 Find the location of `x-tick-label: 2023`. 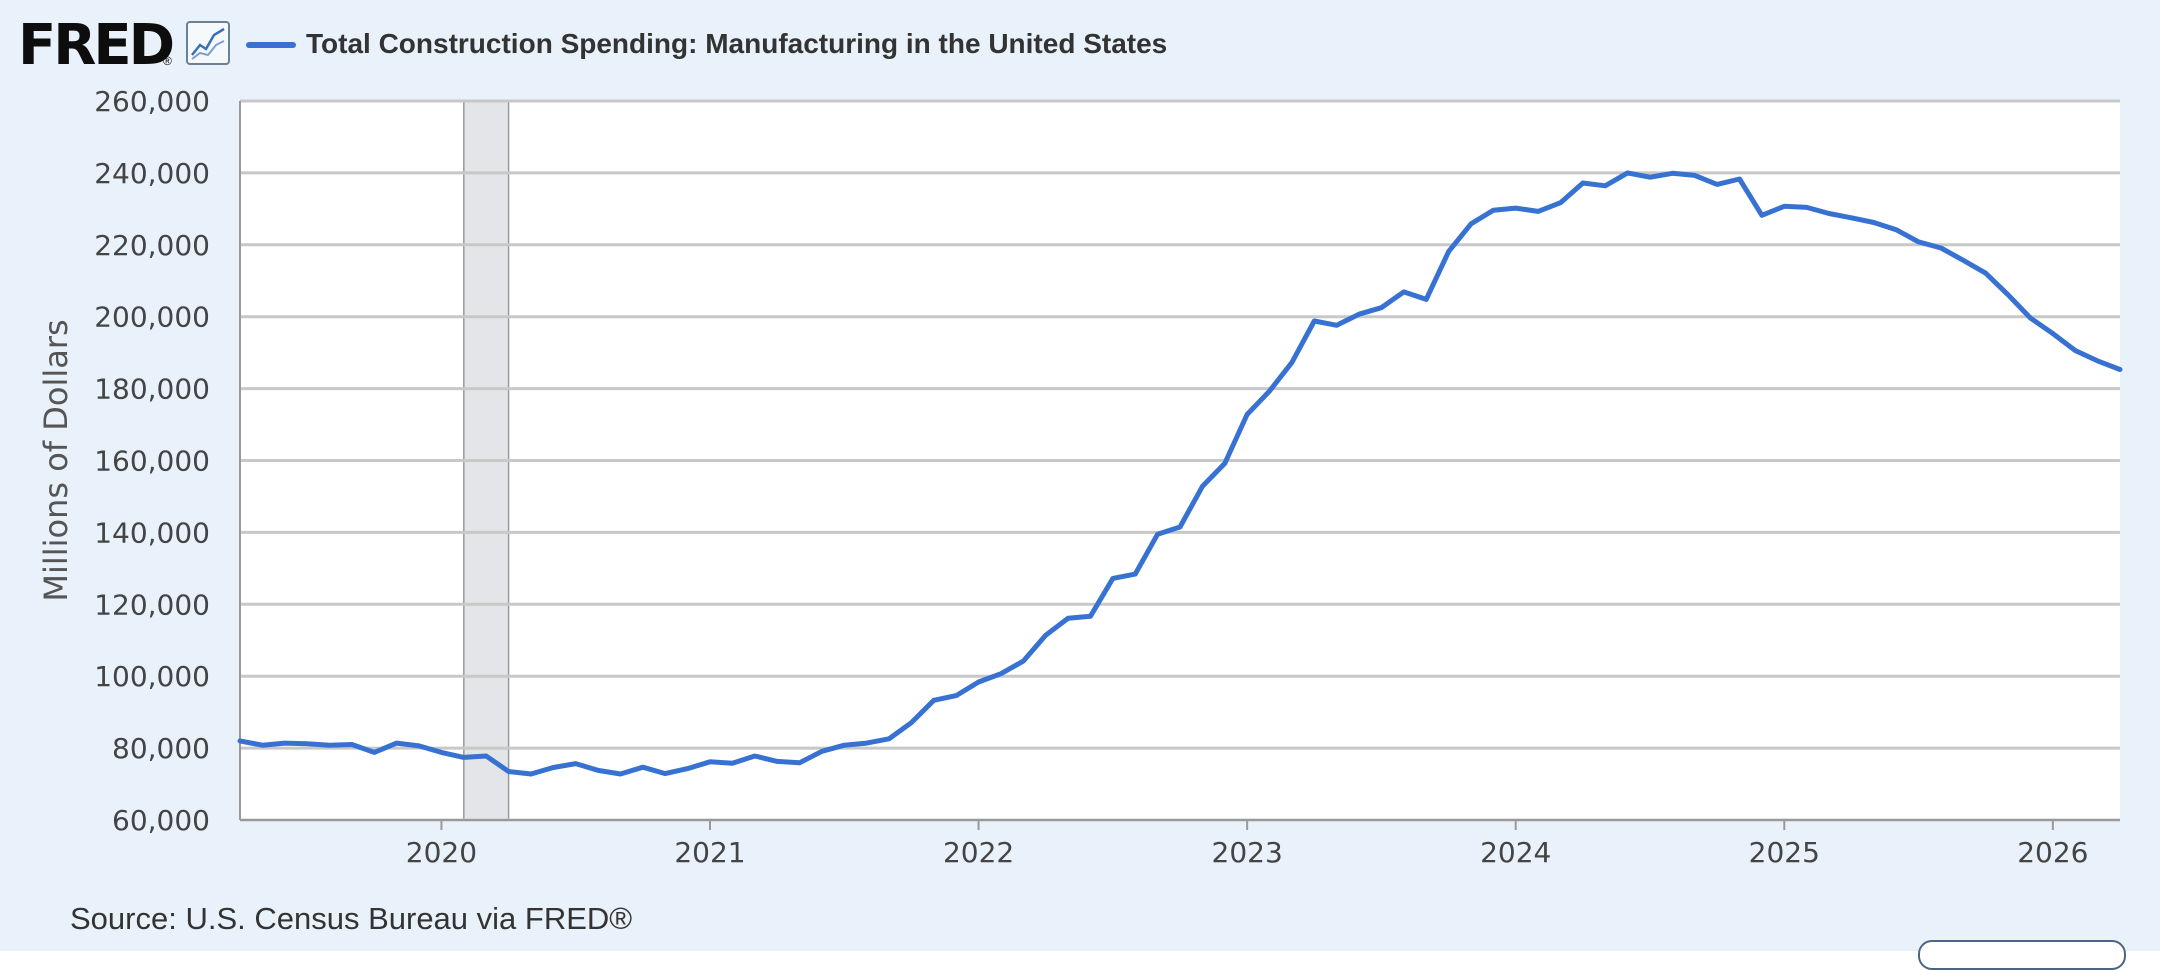

x-tick-label: 2023 is located at coordinates (1247, 852).